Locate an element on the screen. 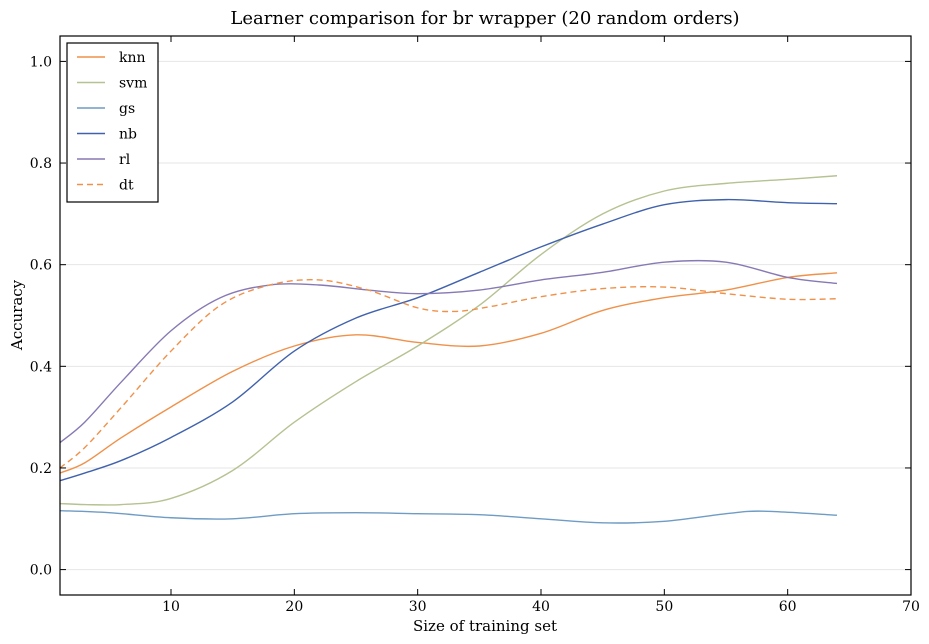  y-tick-label: 0.8 is located at coordinates (41, 164).